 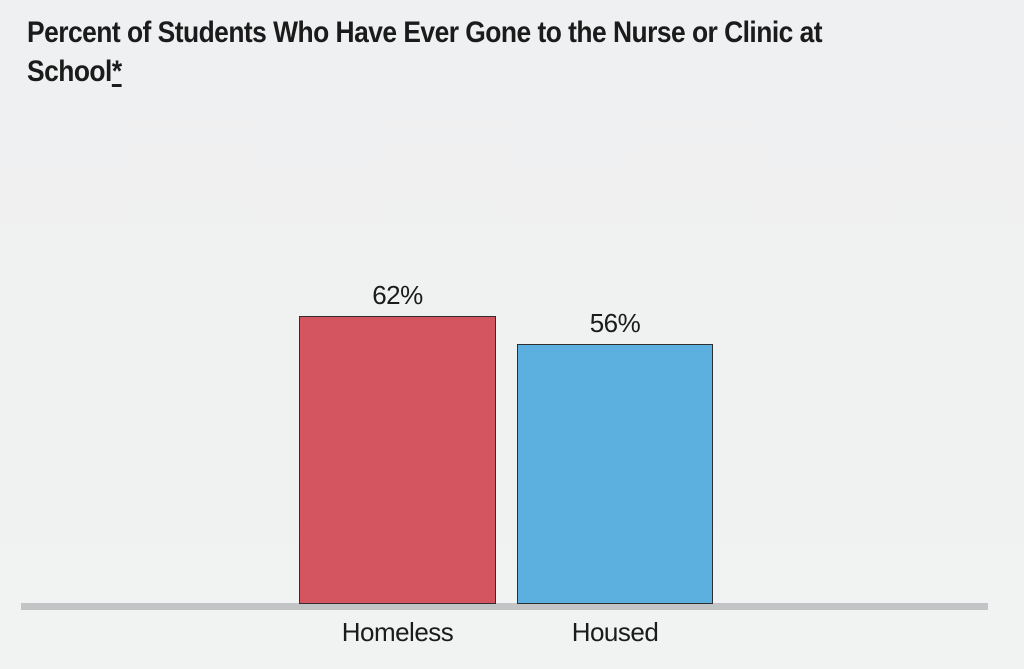 What do you see at coordinates (397, 460) in the screenshot?
I see `bar-homeless` at bounding box center [397, 460].